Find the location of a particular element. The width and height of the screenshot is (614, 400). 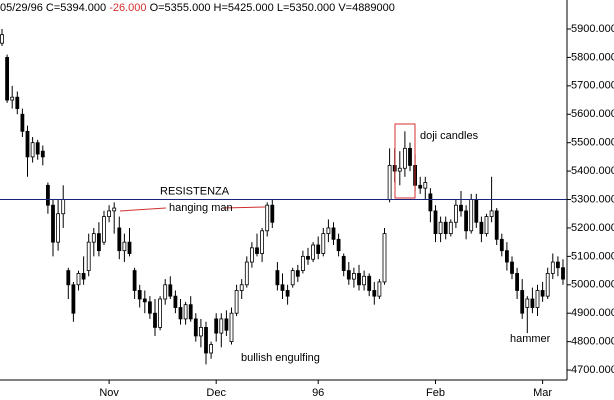

y-tick-label: 5700.000 is located at coordinates (592, 86).